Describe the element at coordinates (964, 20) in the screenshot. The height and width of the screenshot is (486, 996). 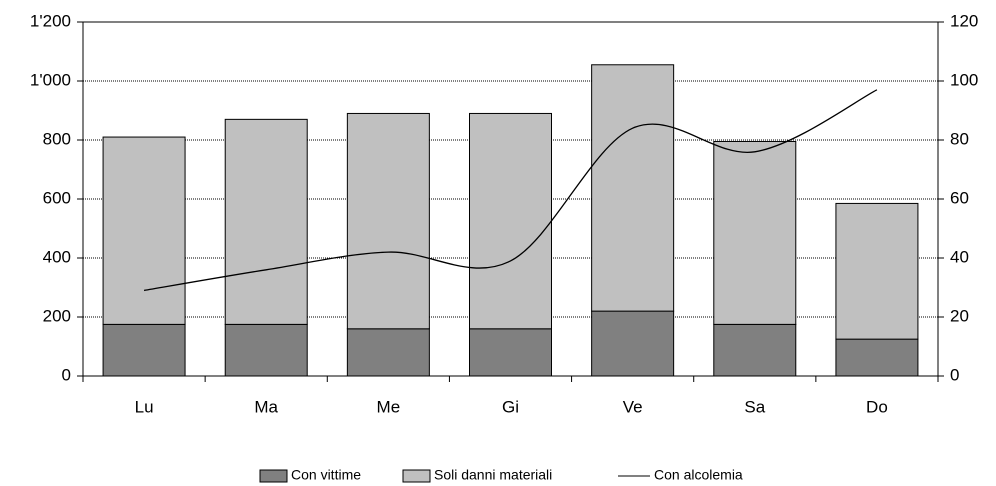
I see `y2-tick-label: 120` at that location.